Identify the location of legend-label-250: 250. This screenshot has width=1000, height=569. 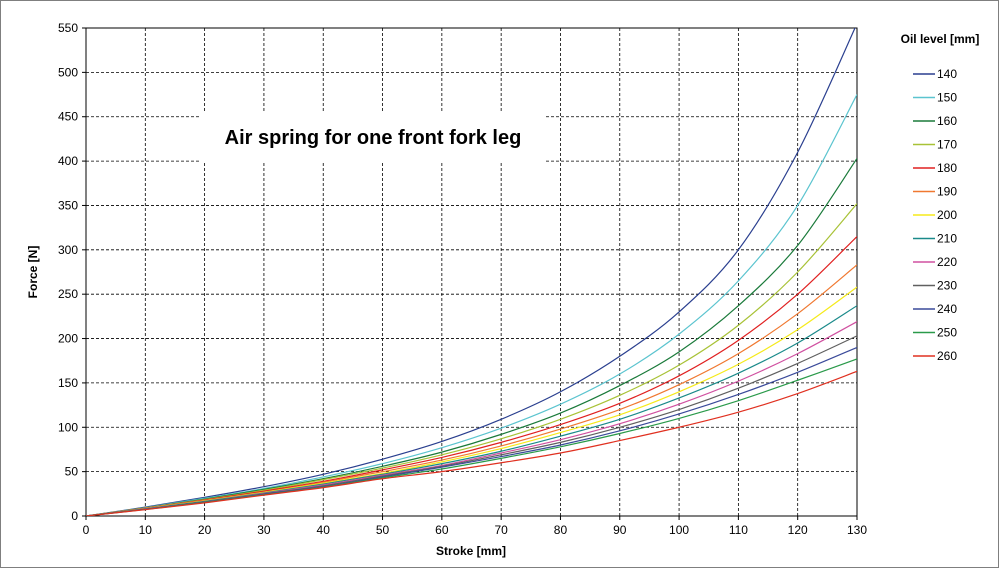
(947, 333).